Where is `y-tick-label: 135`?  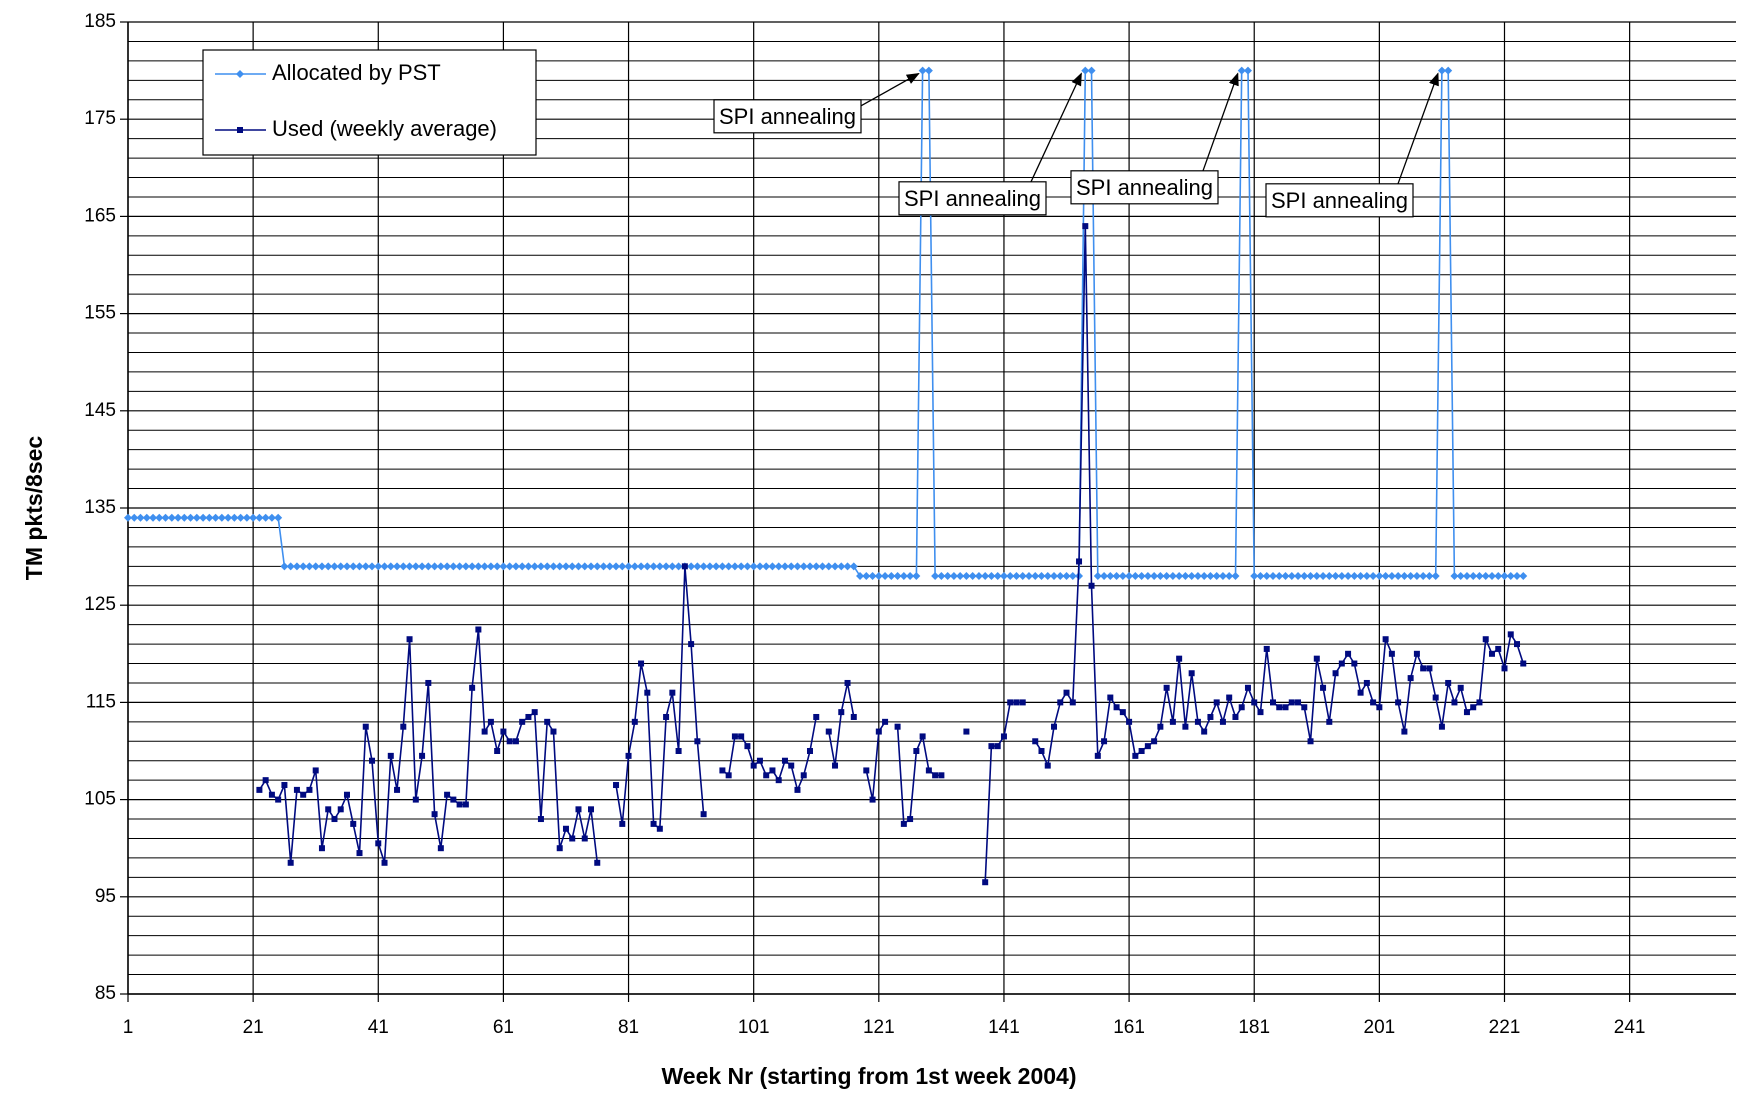
y-tick-label: 135 is located at coordinates (100, 507).